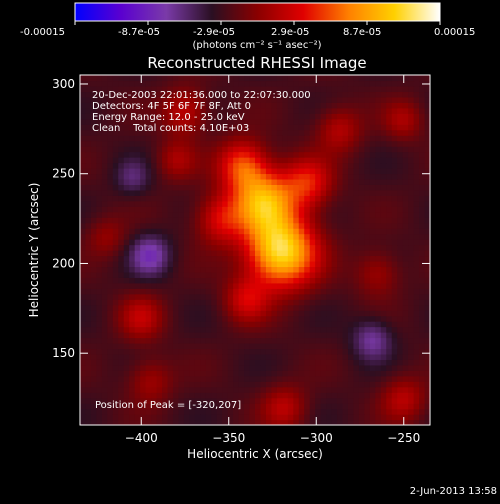 Image resolution: width=500 pixels, height=504 pixels. What do you see at coordinates (316, 438) in the screenshot?
I see `x-tick-label: −300` at bounding box center [316, 438].